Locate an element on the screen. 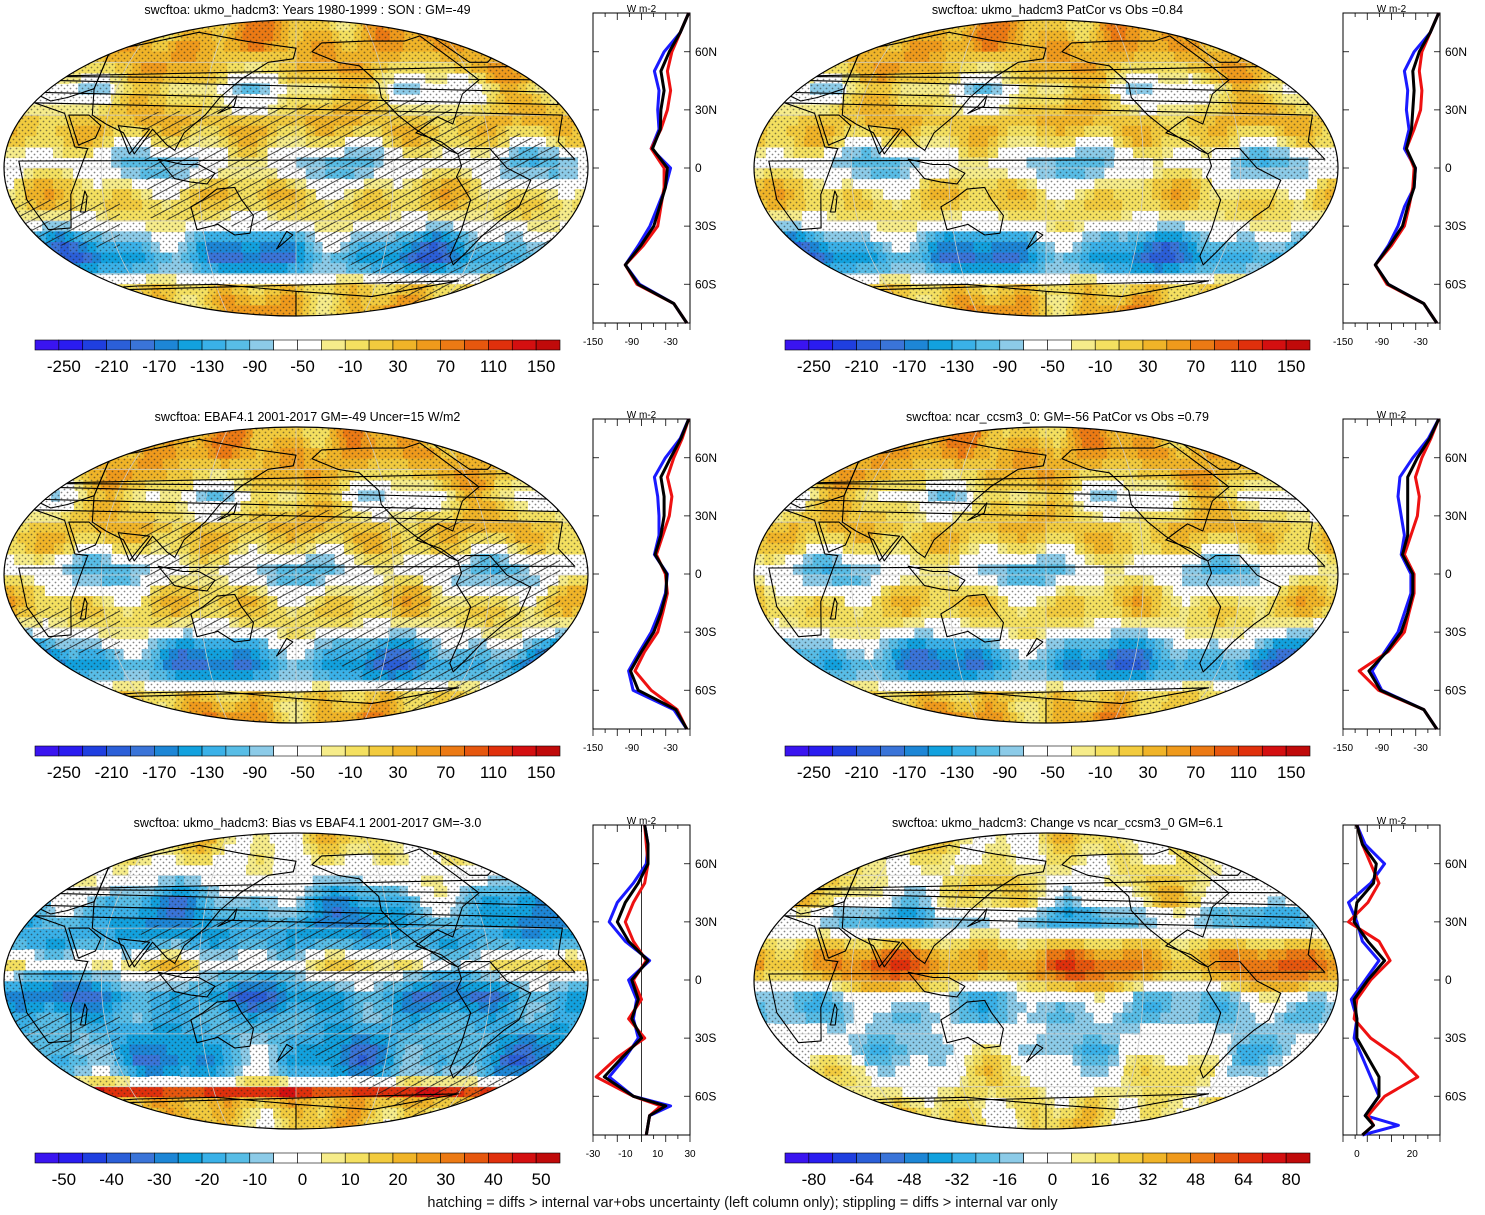  coastline-japan is located at coordinates (977, 104).